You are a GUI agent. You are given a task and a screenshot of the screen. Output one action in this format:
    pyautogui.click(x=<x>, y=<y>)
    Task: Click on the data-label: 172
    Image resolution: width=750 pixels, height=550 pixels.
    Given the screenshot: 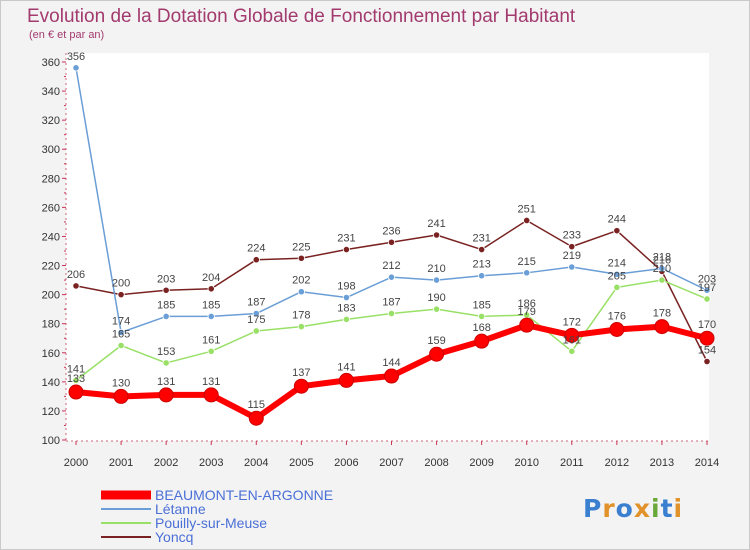 What is the action you would take?
    pyautogui.click(x=572, y=322)
    